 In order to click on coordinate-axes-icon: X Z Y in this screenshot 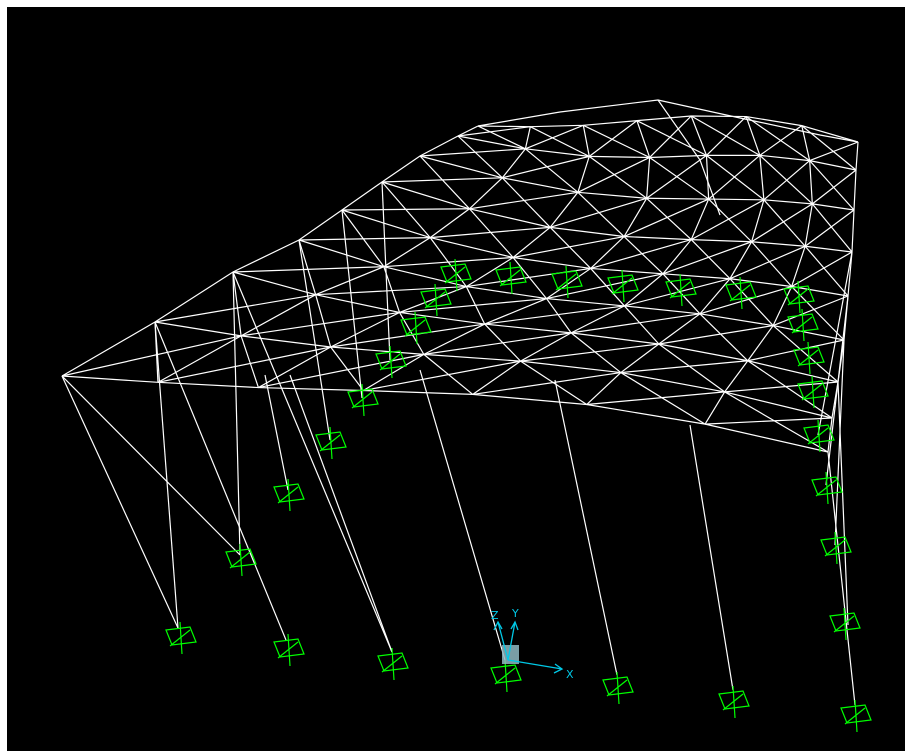, I will do `click(532, 644)`.